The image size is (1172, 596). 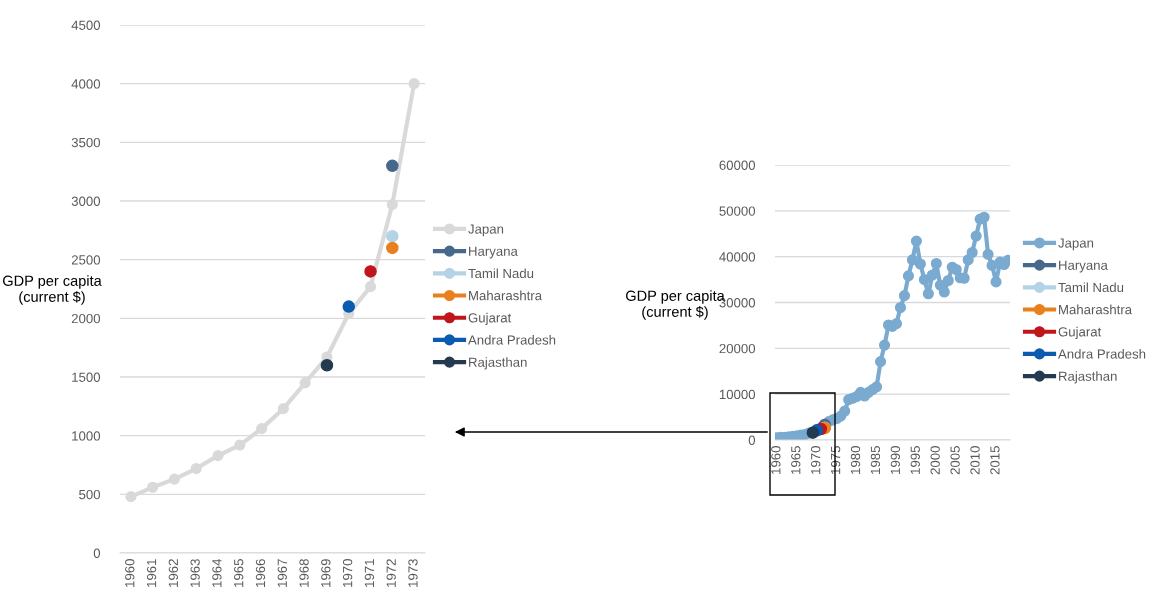 What do you see at coordinates (737, 394) in the screenshot?
I see `y-tick-label: 10000` at bounding box center [737, 394].